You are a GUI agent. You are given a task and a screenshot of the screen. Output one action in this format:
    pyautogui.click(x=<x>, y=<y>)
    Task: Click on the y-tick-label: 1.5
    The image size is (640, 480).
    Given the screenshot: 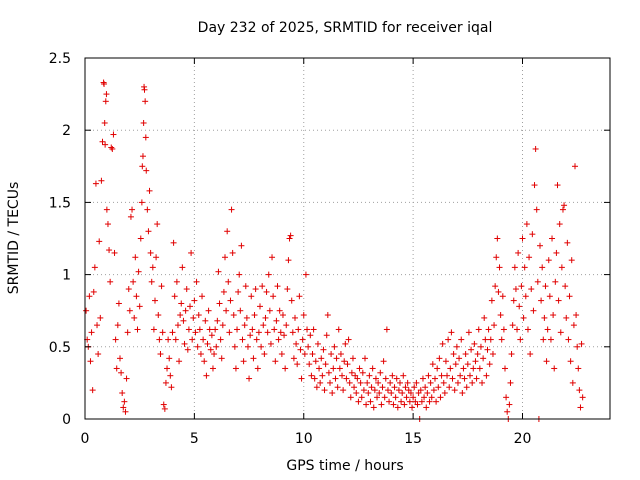 What is the action you would take?
    pyautogui.click(x=60, y=203)
    